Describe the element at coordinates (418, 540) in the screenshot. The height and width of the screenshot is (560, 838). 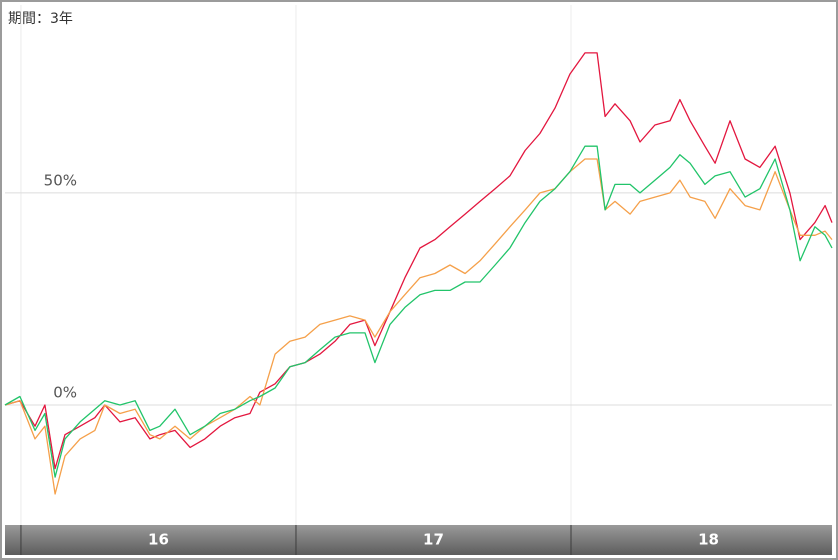
I see `x-axis-bar` at that location.